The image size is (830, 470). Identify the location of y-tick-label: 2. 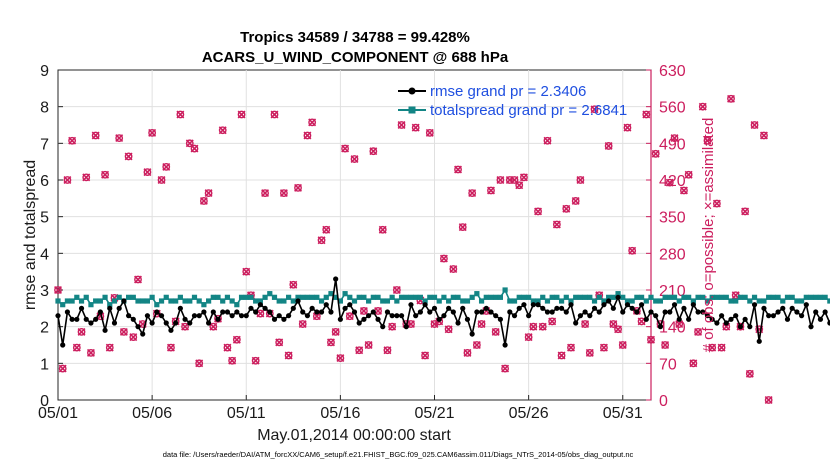
(44, 328).